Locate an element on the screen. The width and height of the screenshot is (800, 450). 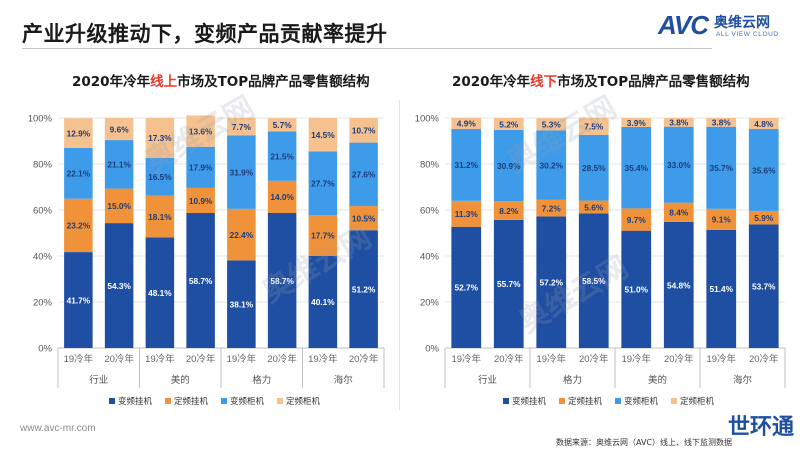
y-tick-label: 60% is located at coordinates (430, 211).